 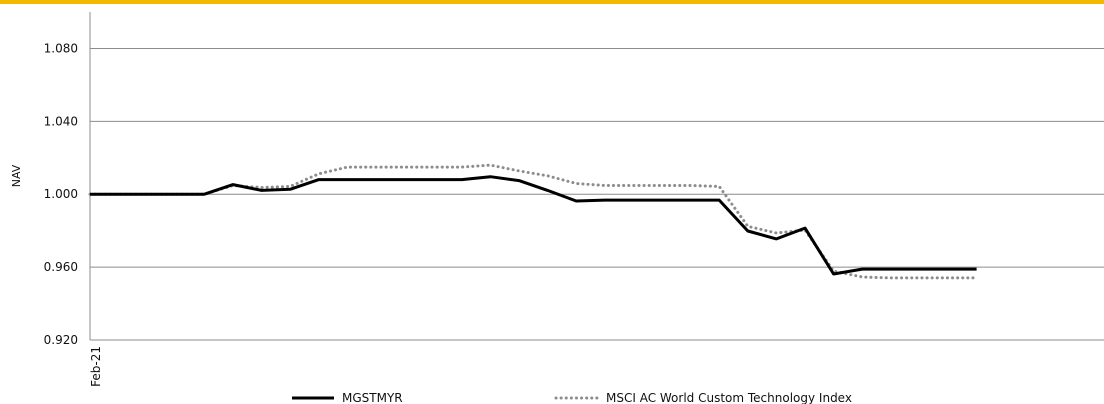 What do you see at coordinates (61, 340) in the screenshot?
I see `y-tick-label: 0.920` at bounding box center [61, 340].